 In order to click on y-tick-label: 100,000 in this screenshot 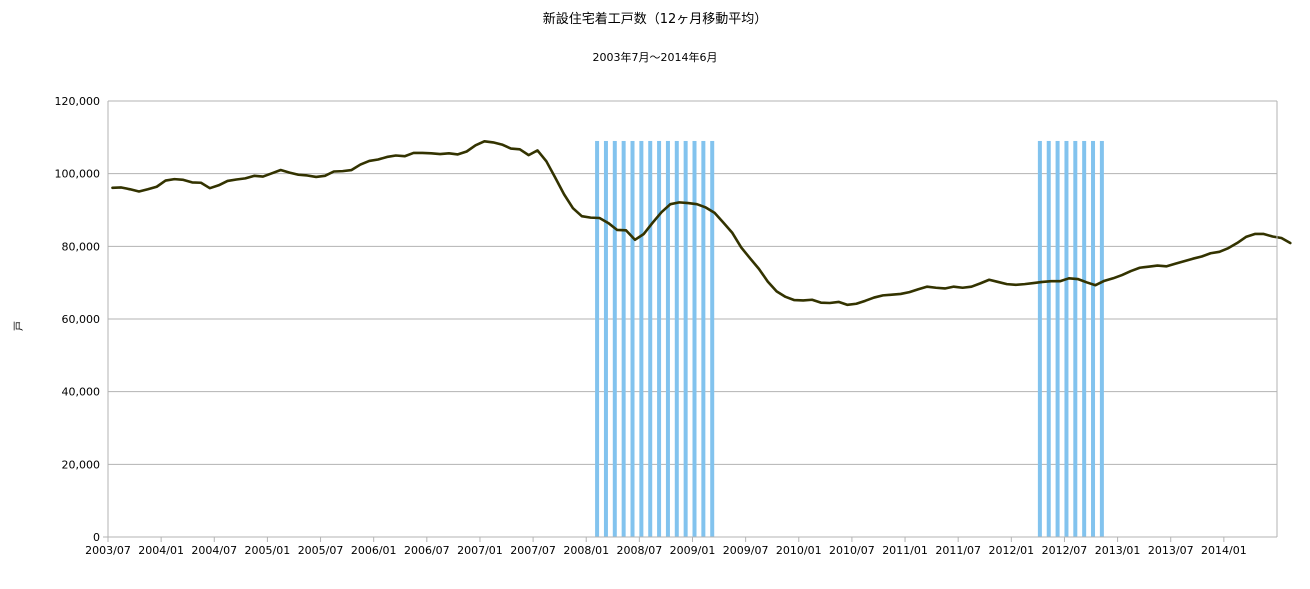, I will do `click(78, 174)`.